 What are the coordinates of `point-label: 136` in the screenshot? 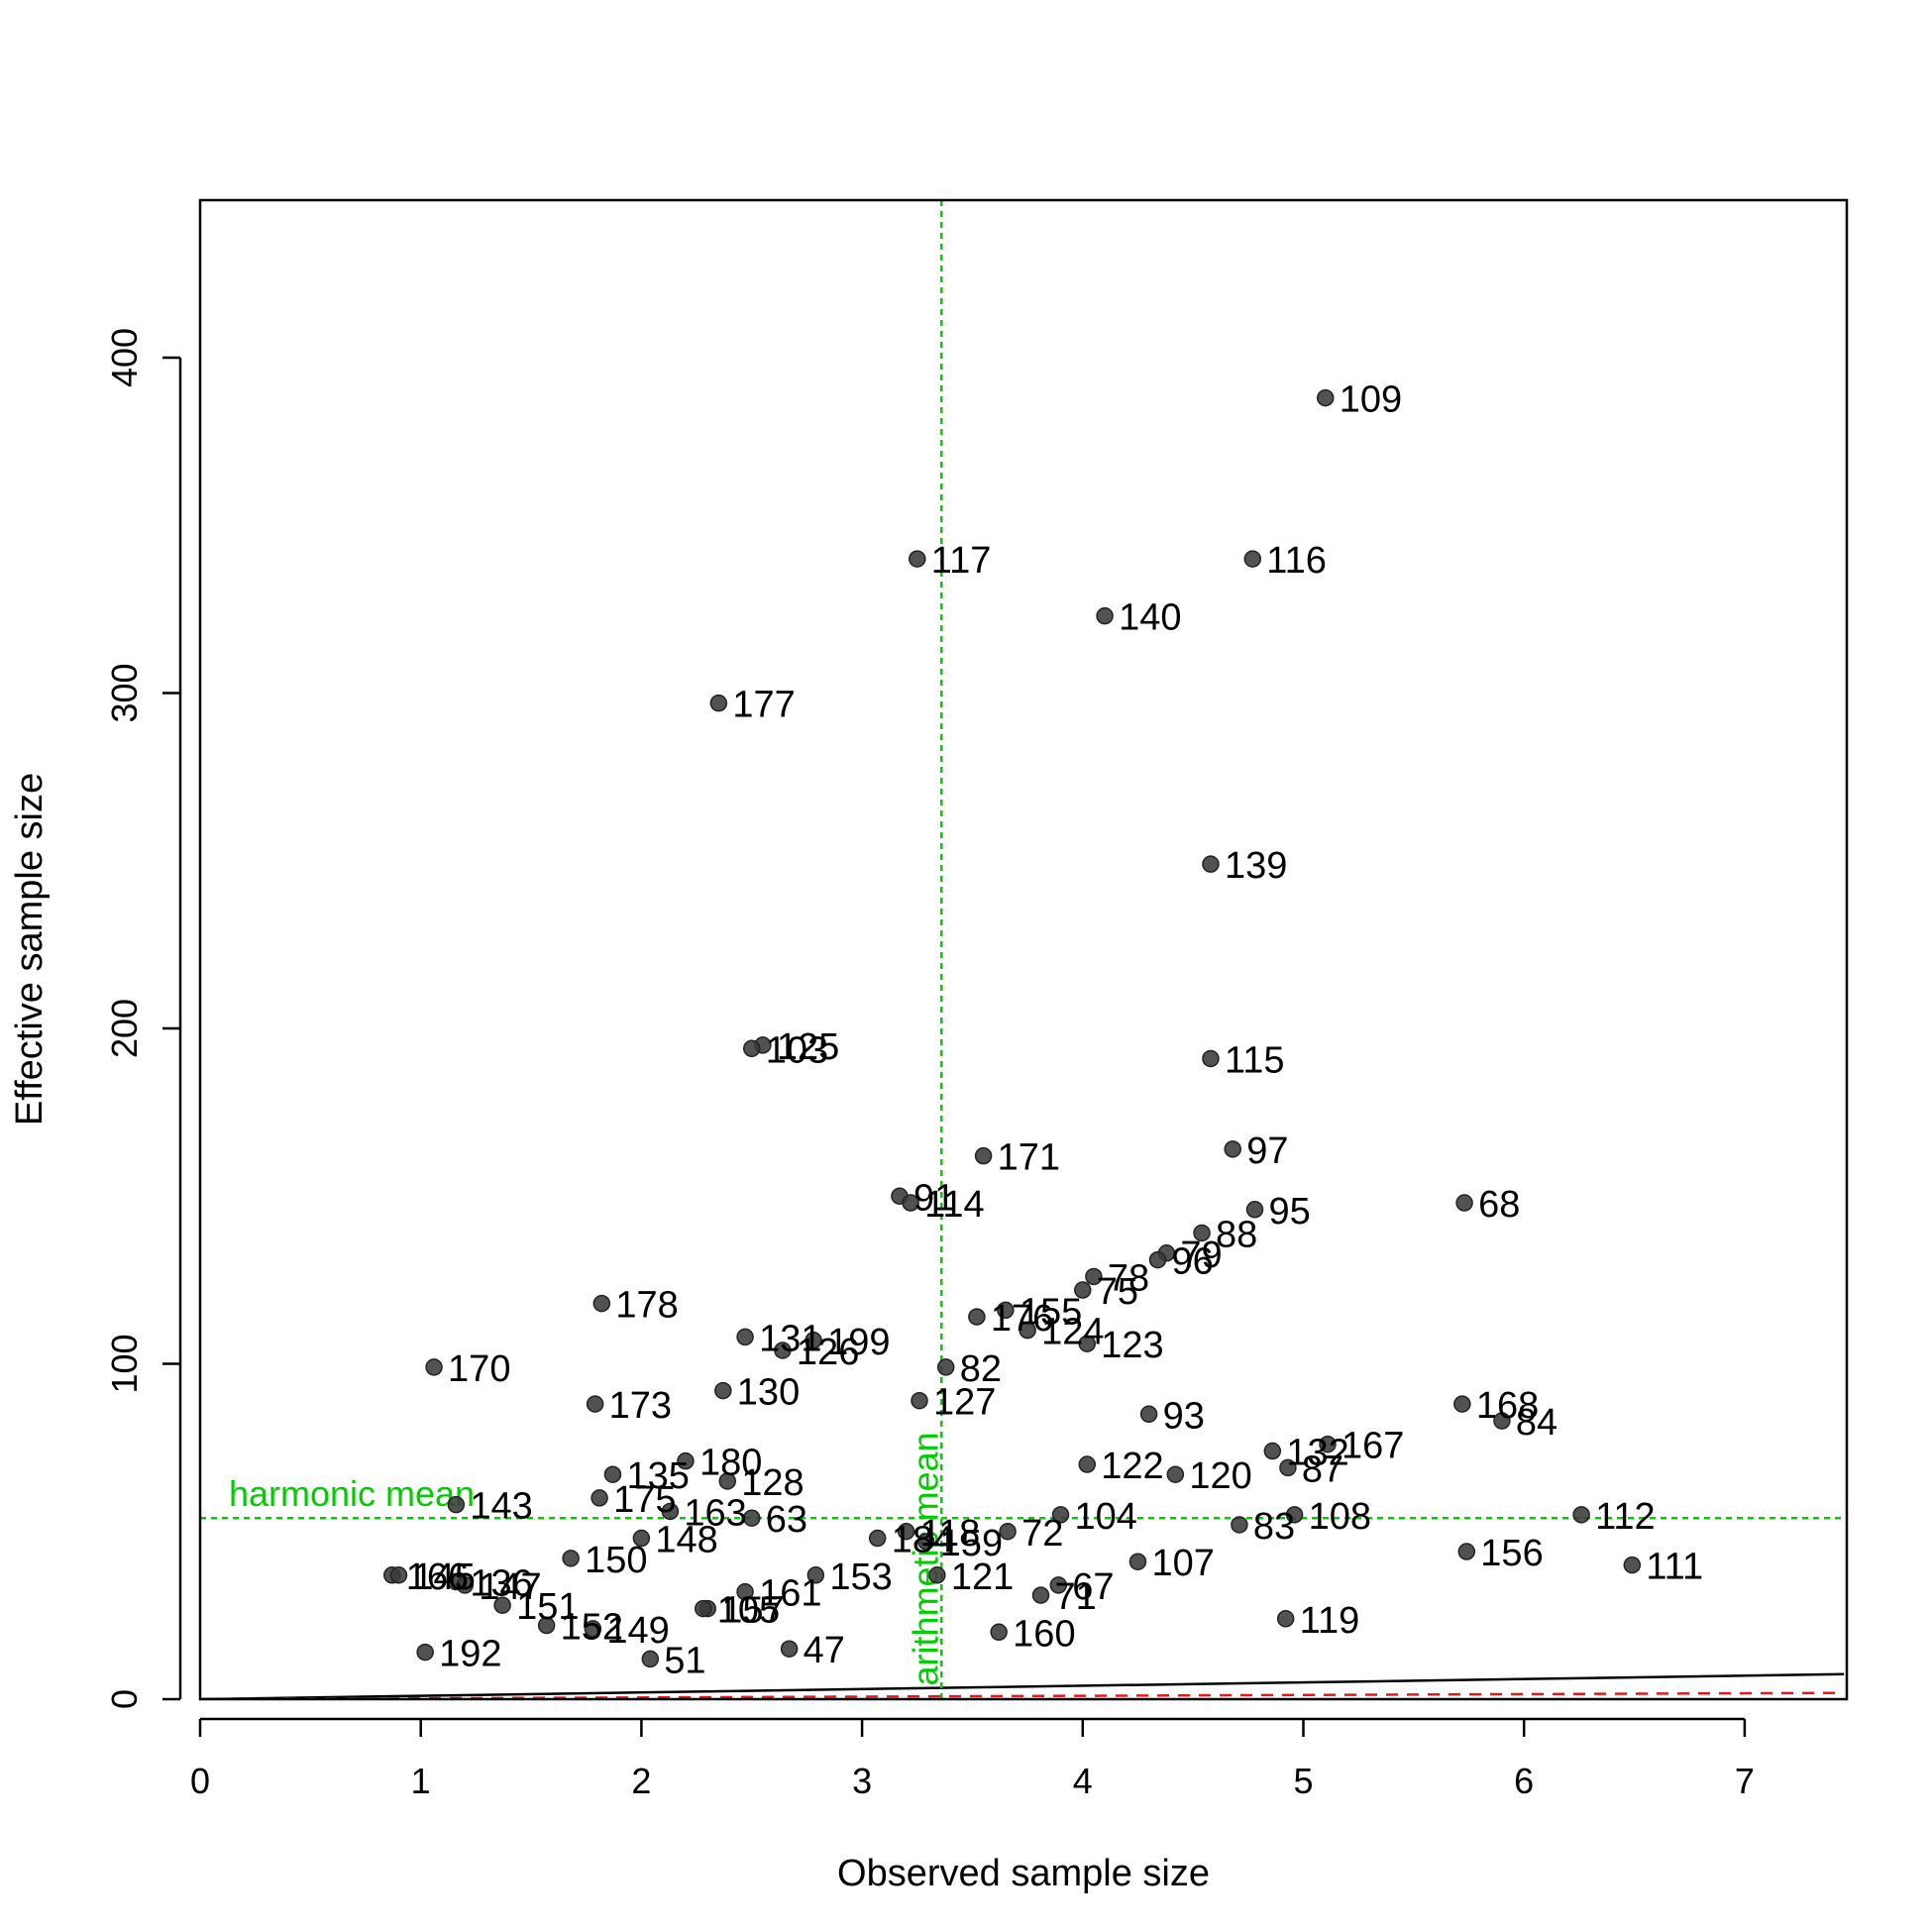 It's located at (501, 1584).